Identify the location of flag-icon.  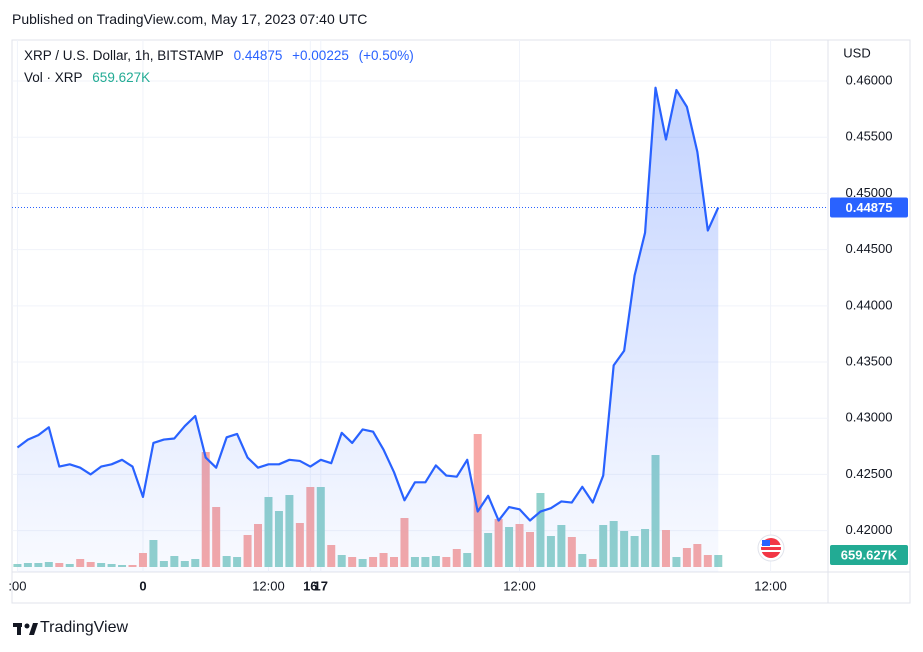
(771, 548).